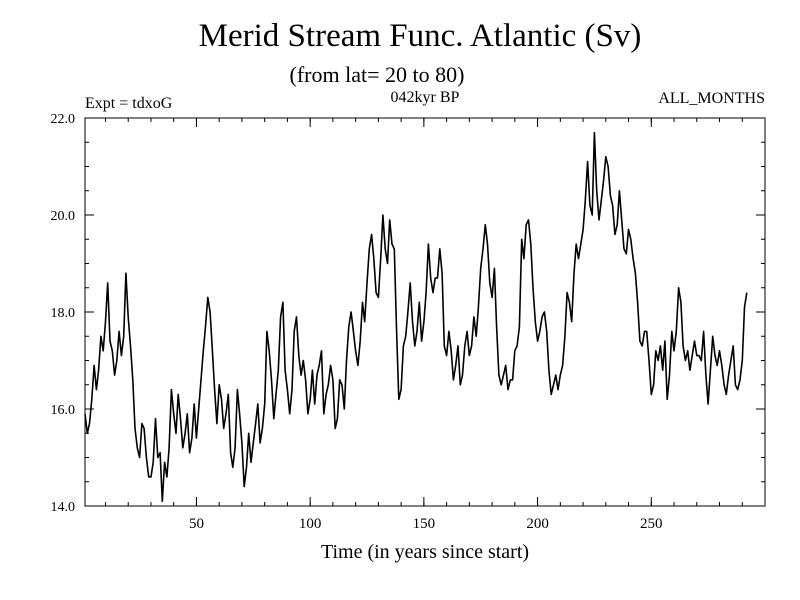 The image size is (800, 600). What do you see at coordinates (377, 74) in the screenshot?
I see `chart-subtitle: (from lat= 20 to 80)` at bounding box center [377, 74].